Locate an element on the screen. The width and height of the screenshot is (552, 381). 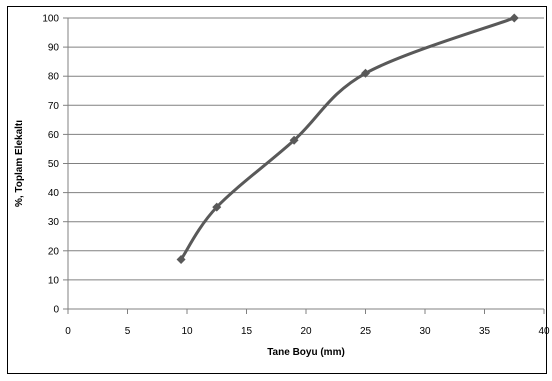
y-tick-label-40: 40 is located at coordinates (54, 193).